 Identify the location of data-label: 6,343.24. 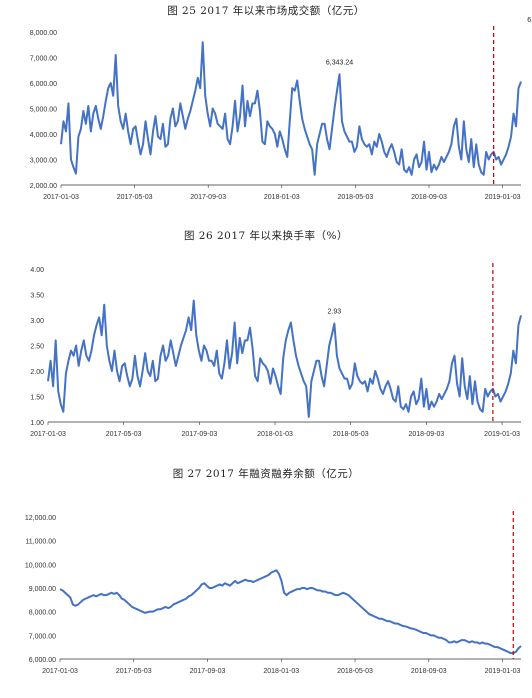
(339, 62).